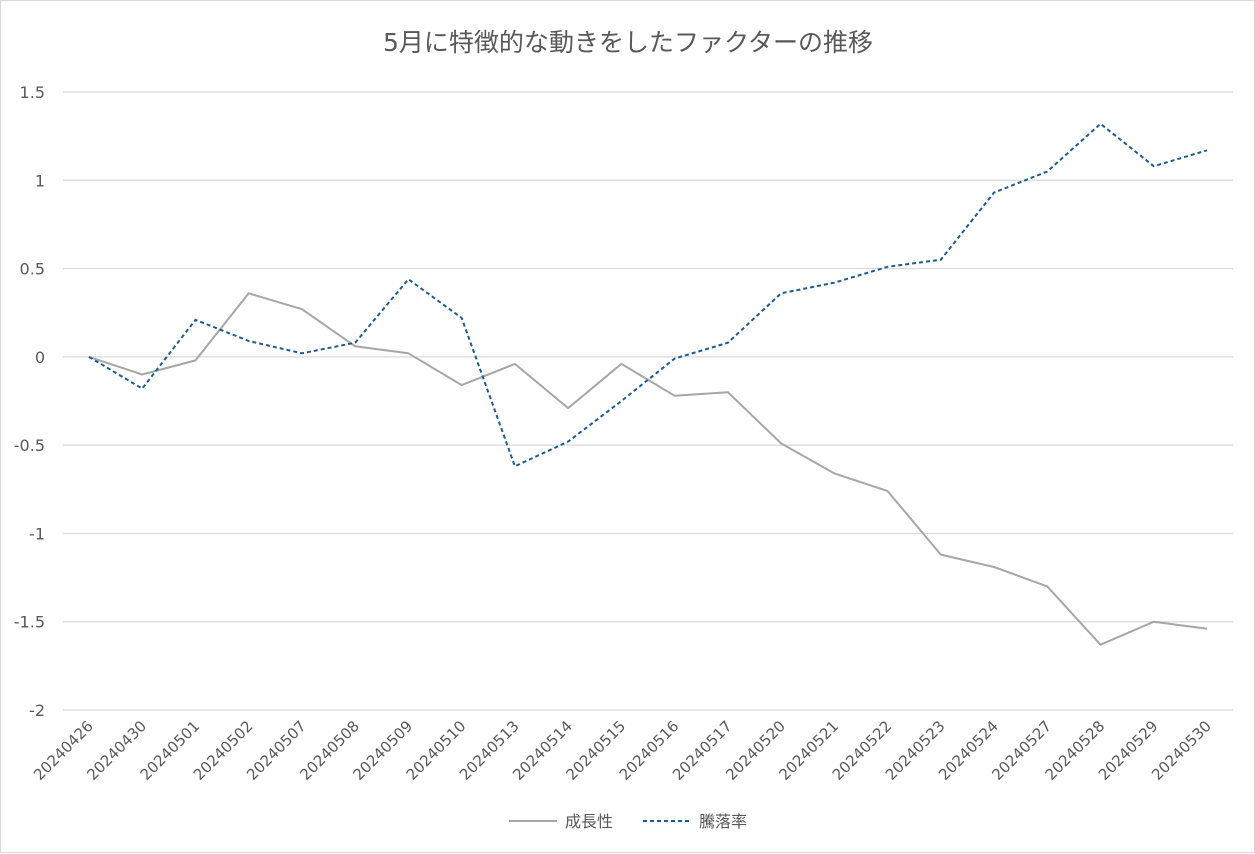 The image size is (1255, 854). Describe the element at coordinates (40, 357) in the screenshot. I see `y-tick-label: 0` at that location.